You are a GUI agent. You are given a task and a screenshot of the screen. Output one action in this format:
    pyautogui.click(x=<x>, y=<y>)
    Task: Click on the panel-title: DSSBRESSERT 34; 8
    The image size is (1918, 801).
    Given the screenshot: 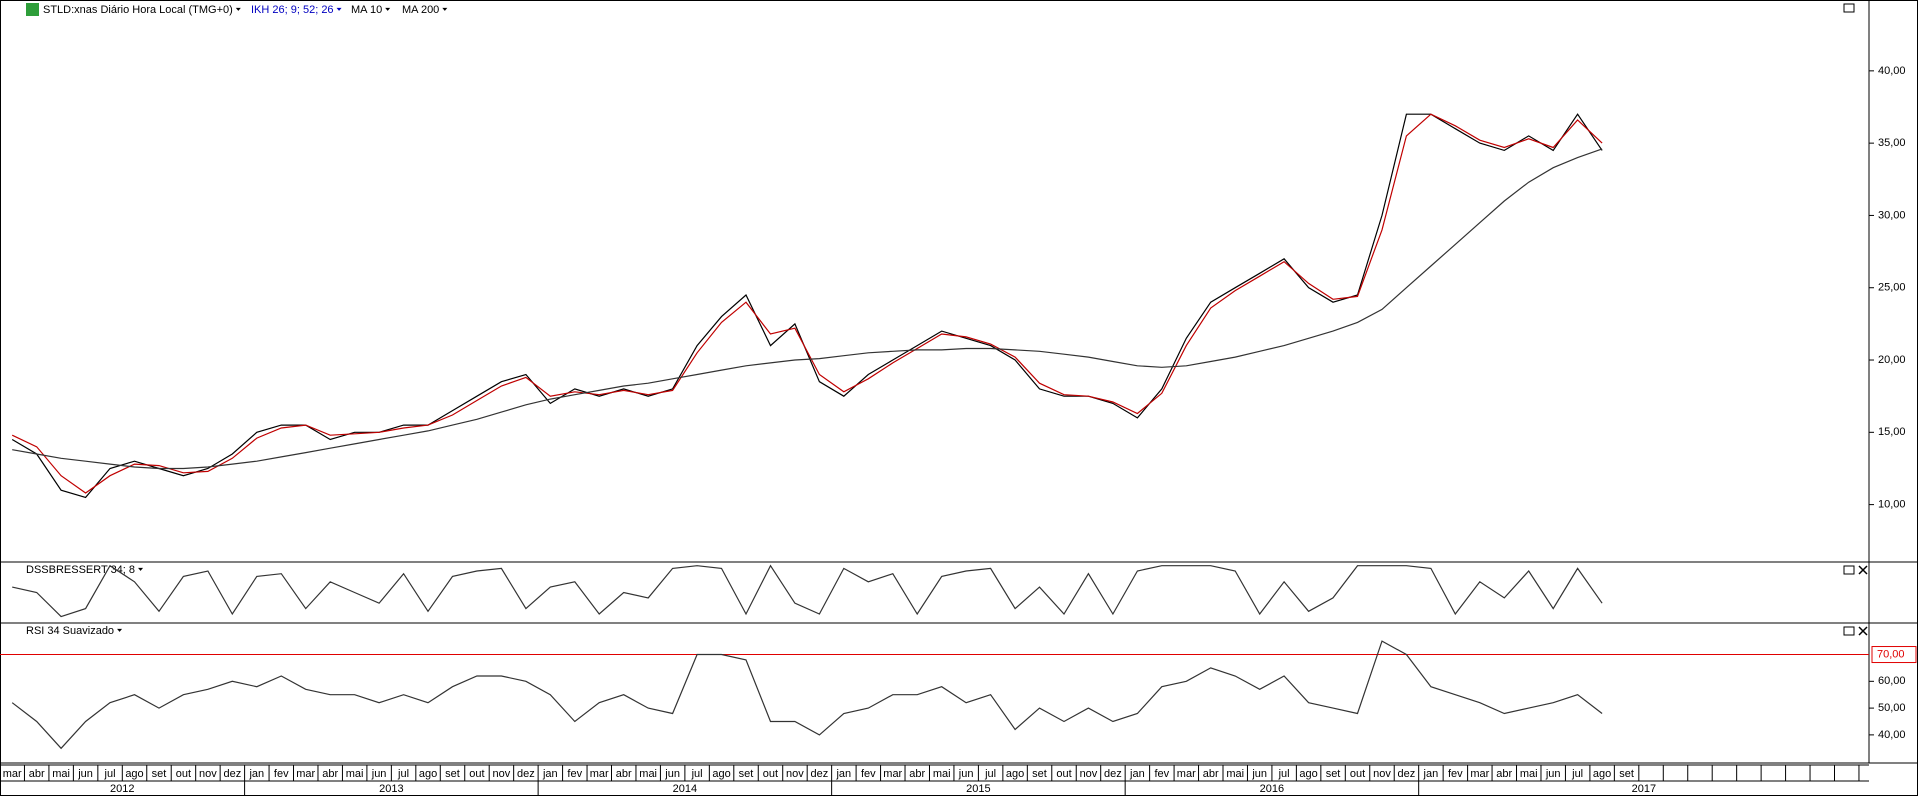 What is the action you would take?
    pyautogui.click(x=80, y=570)
    